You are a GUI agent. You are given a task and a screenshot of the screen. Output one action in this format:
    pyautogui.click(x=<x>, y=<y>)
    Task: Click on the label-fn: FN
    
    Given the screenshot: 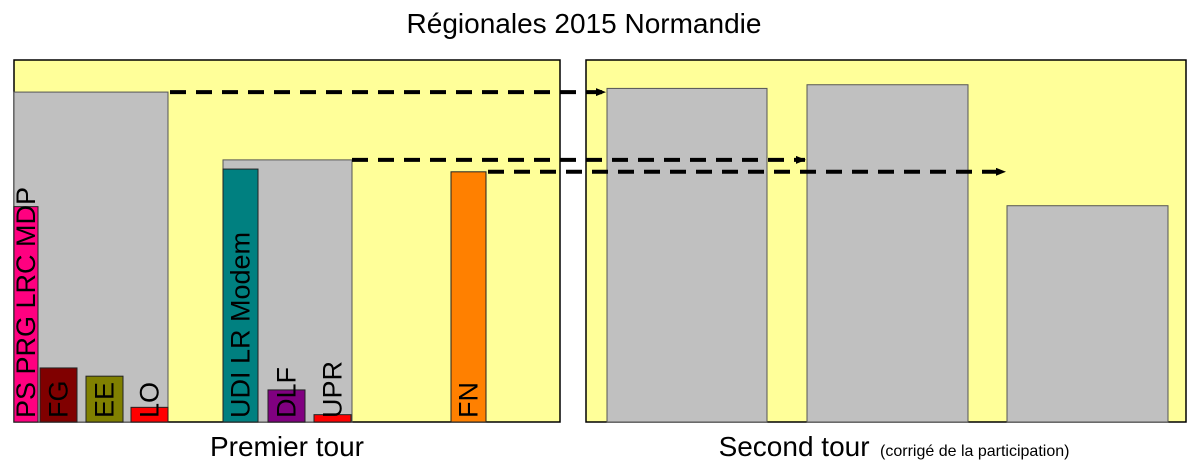 What is the action you would take?
    pyautogui.click(x=469, y=400)
    